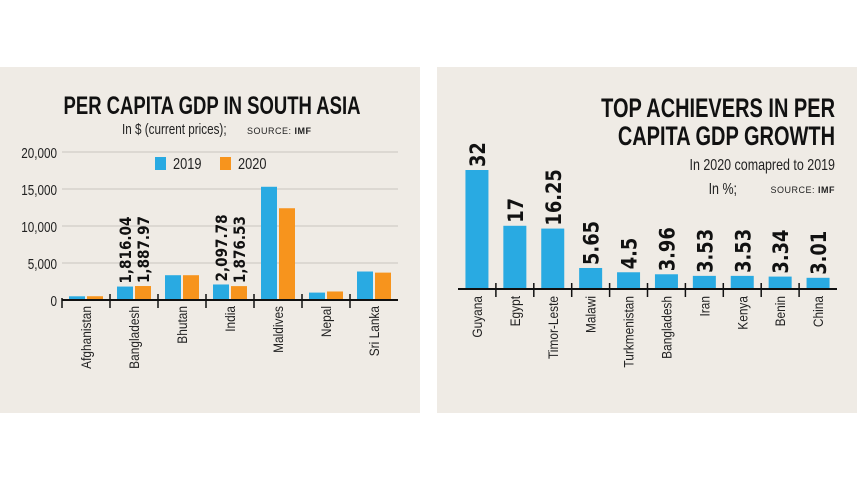  I want to click on category-label-group: Egypt, so click(515, 311).